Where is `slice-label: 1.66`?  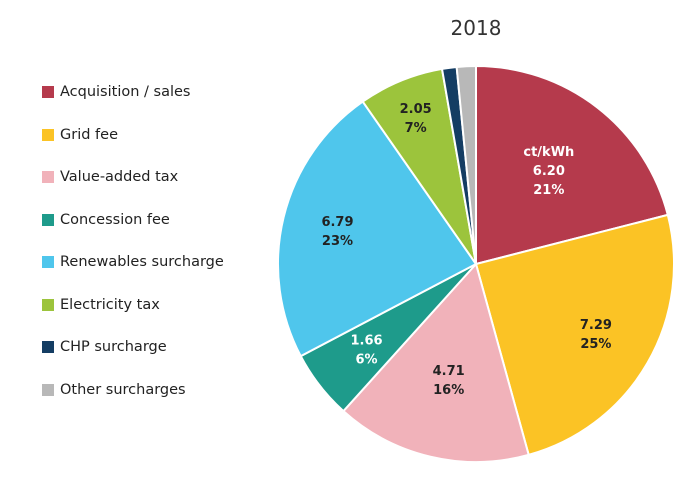
slice-label: 1.66 is located at coordinates (367, 341).